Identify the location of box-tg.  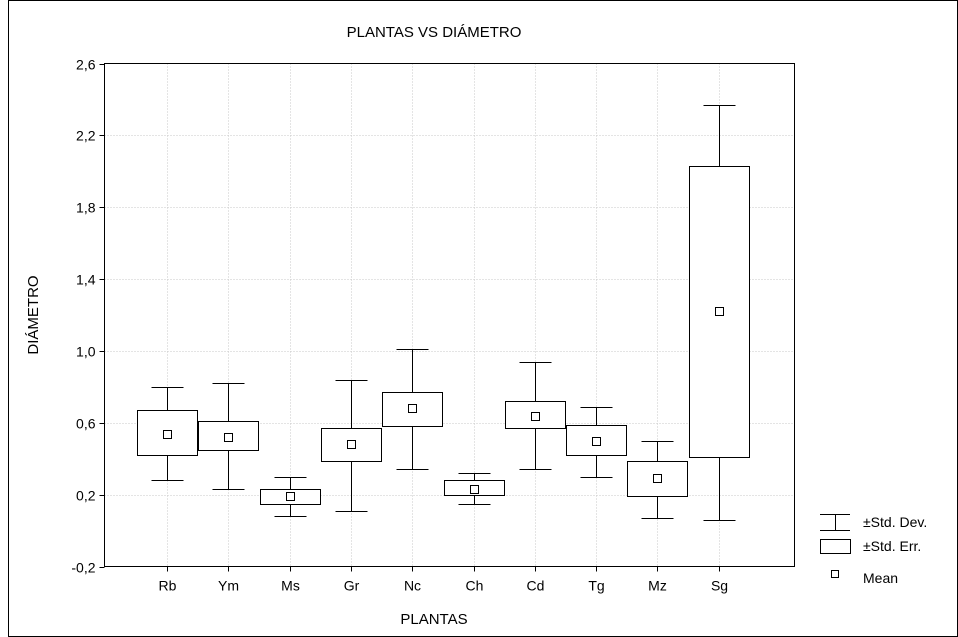
(596, 442).